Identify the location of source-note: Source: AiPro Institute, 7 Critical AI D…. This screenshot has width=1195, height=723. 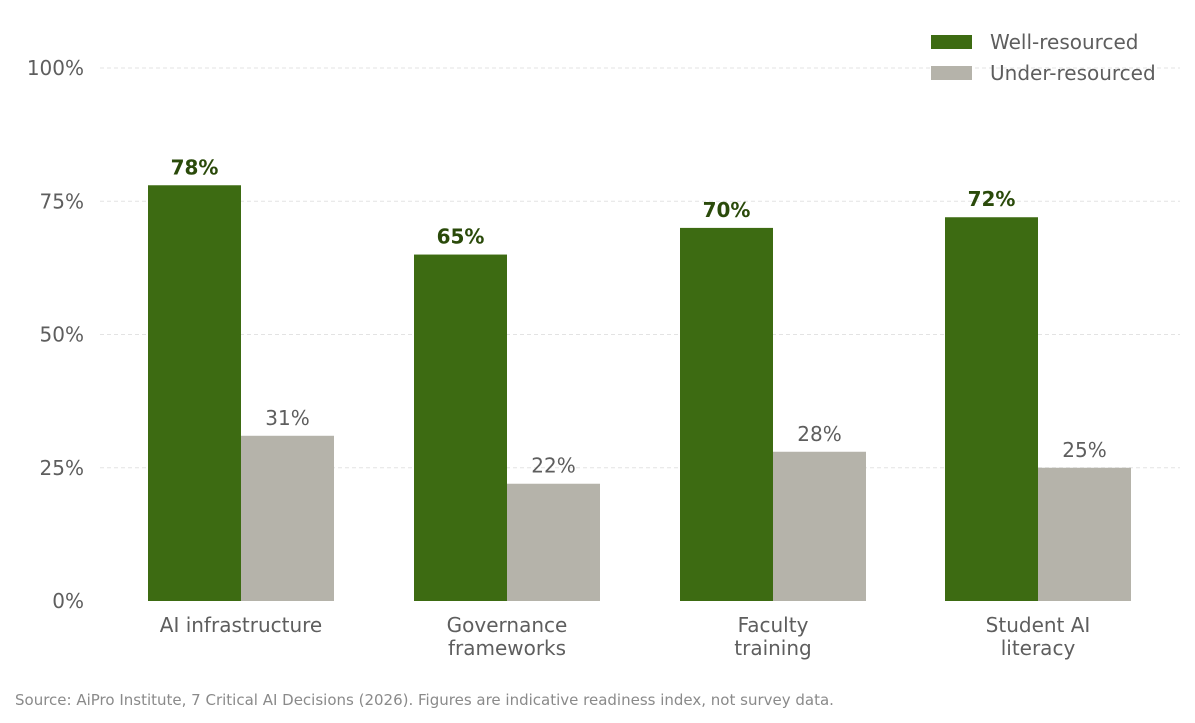
(424, 700).